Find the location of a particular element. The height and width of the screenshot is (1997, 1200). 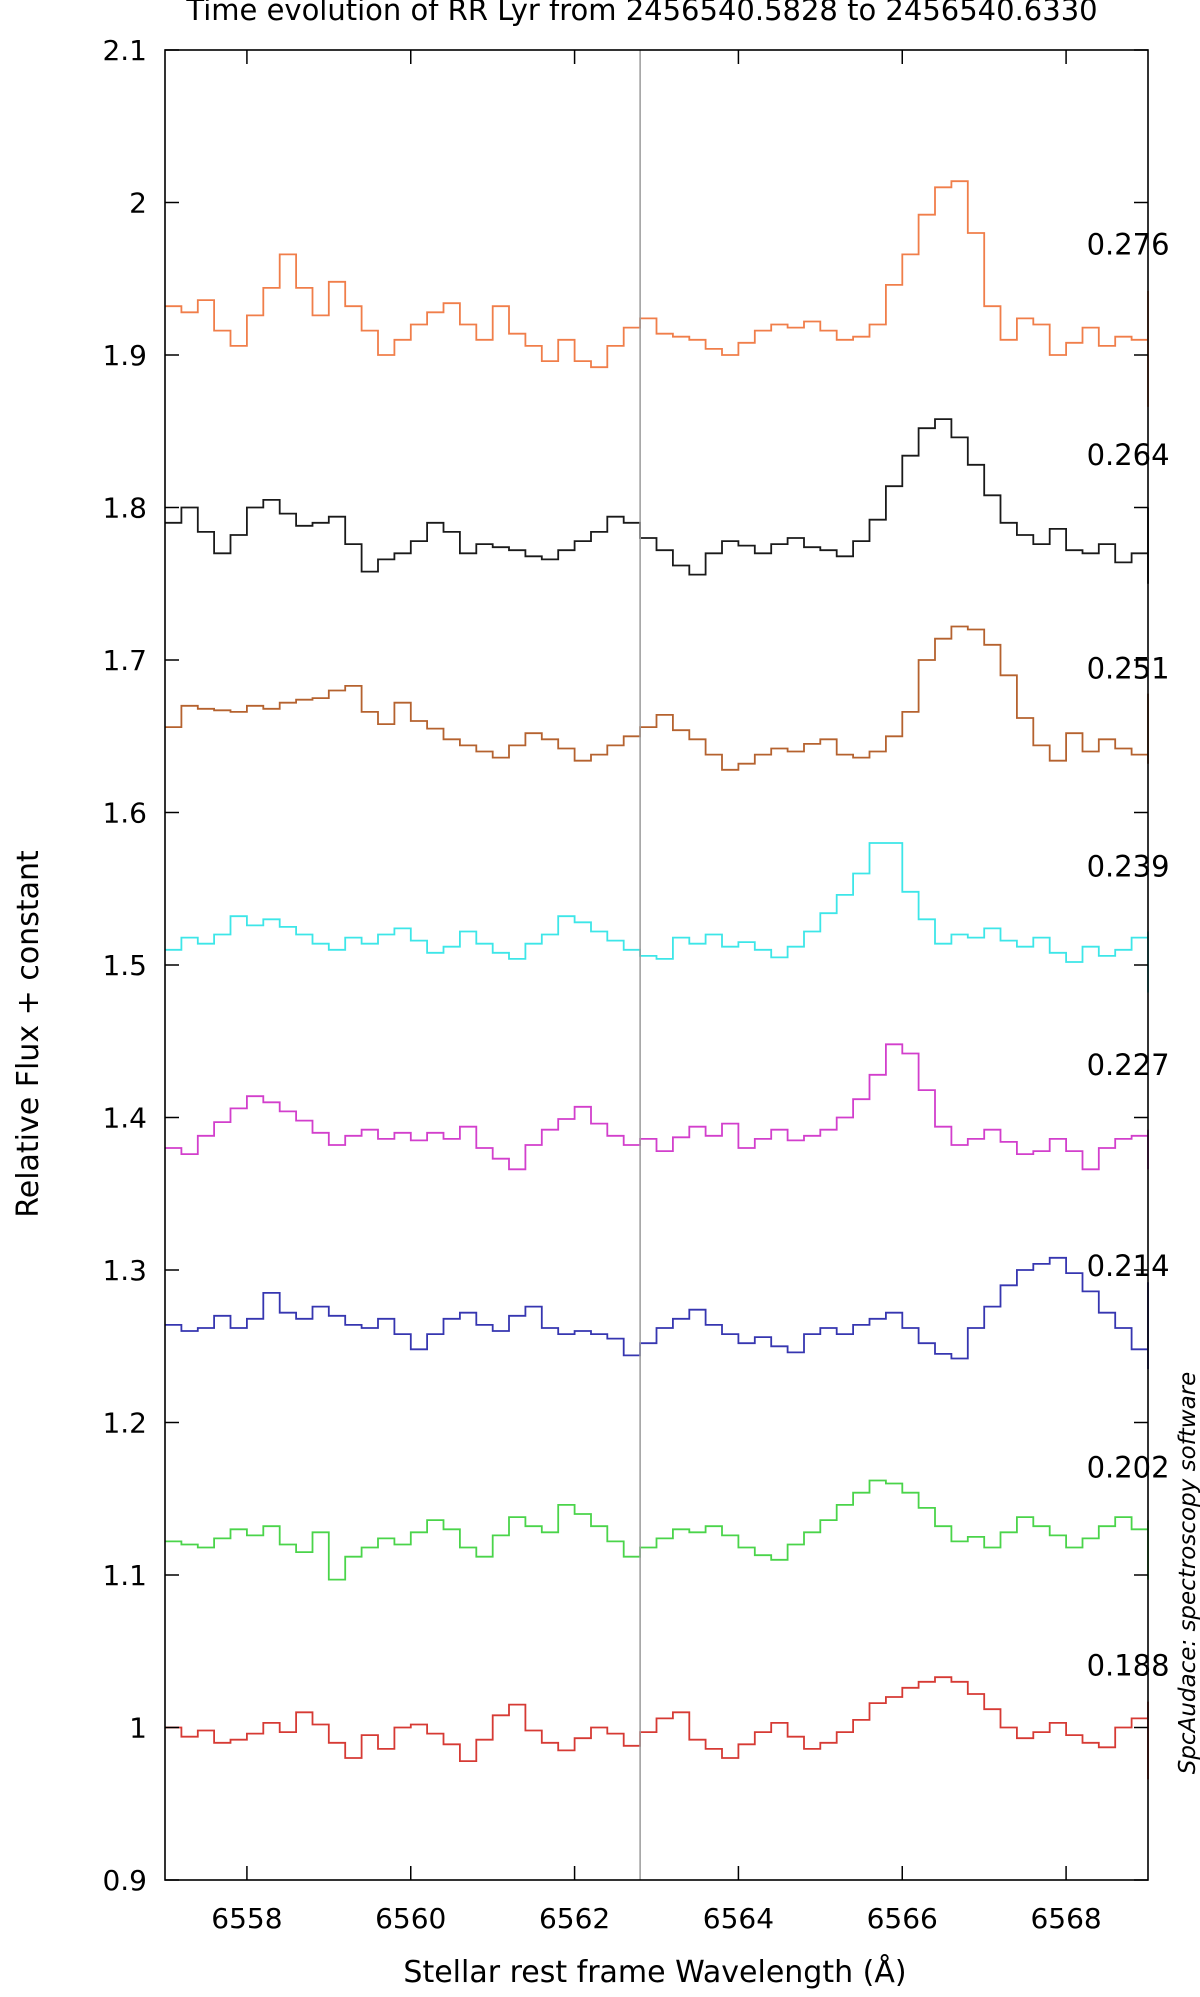

spectrum-series-0.239 is located at coordinates (657, 917).